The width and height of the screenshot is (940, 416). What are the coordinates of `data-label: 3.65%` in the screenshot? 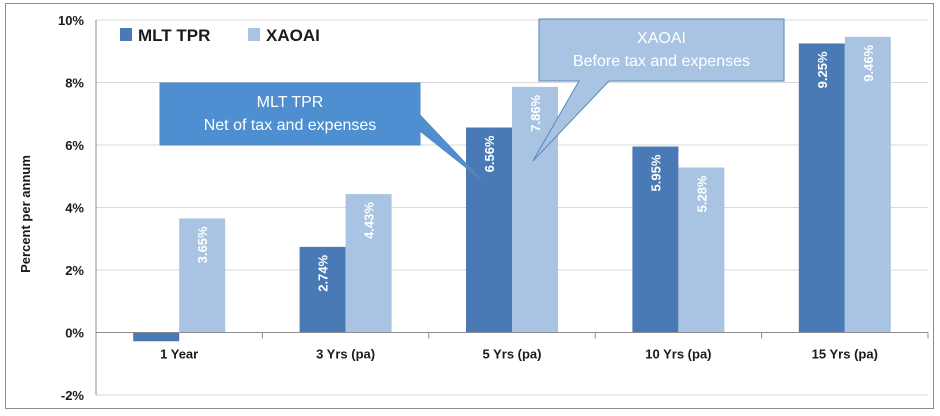 It's located at (202, 244).